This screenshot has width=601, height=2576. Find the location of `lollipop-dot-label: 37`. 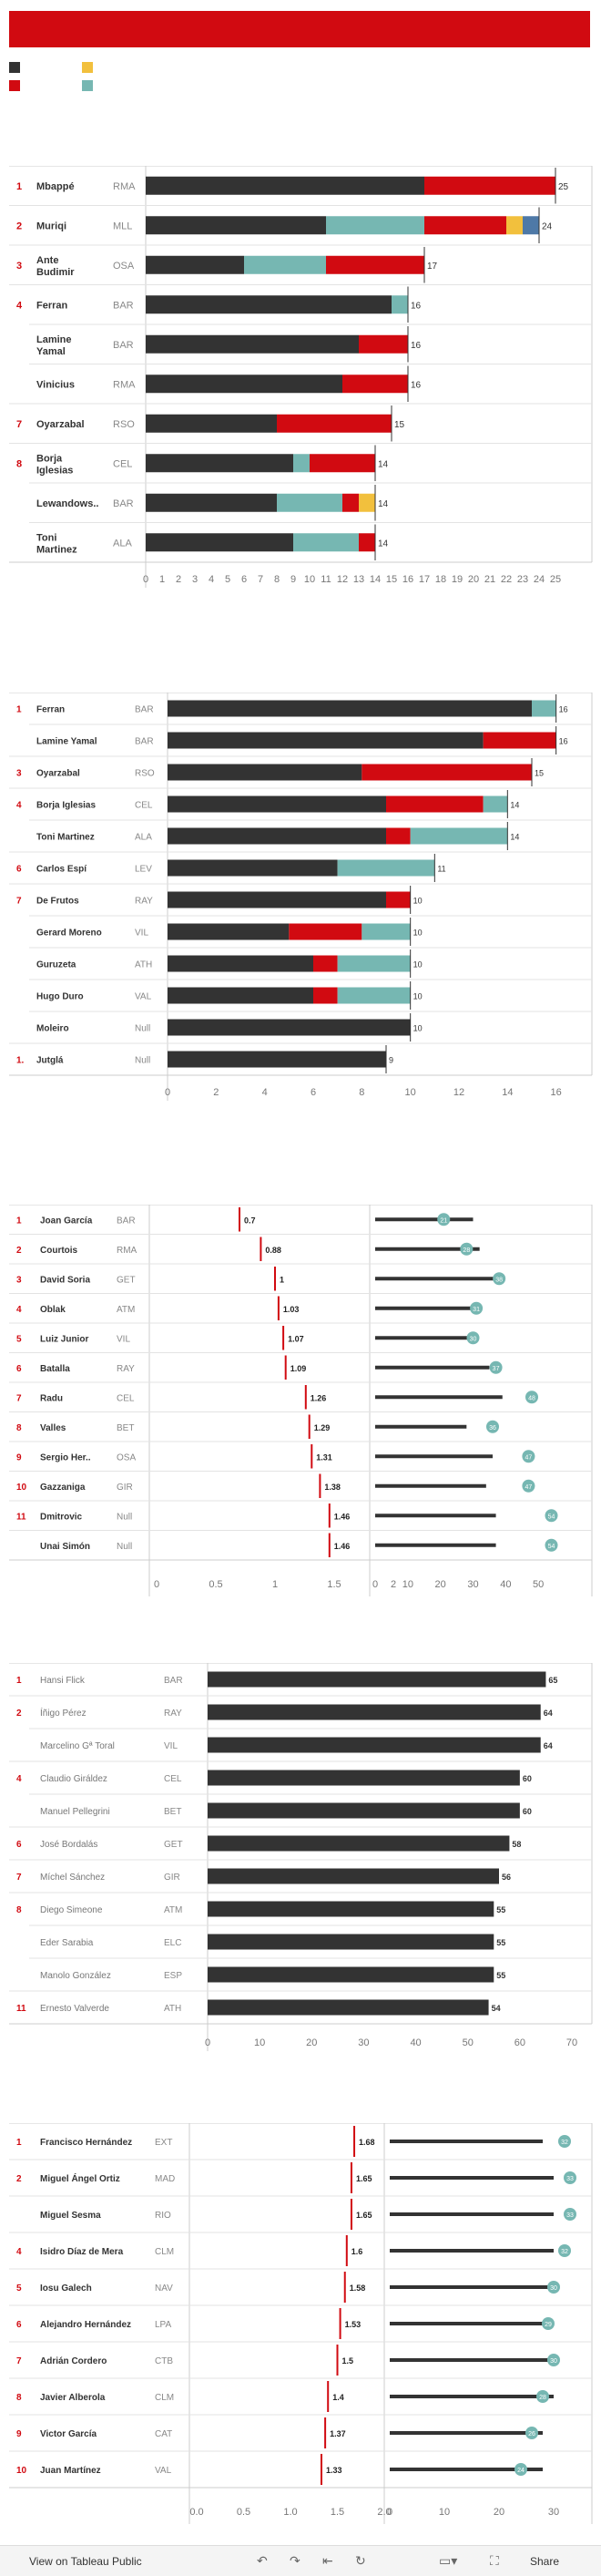

lollipop-dot-label: 37 is located at coordinates (496, 1369).